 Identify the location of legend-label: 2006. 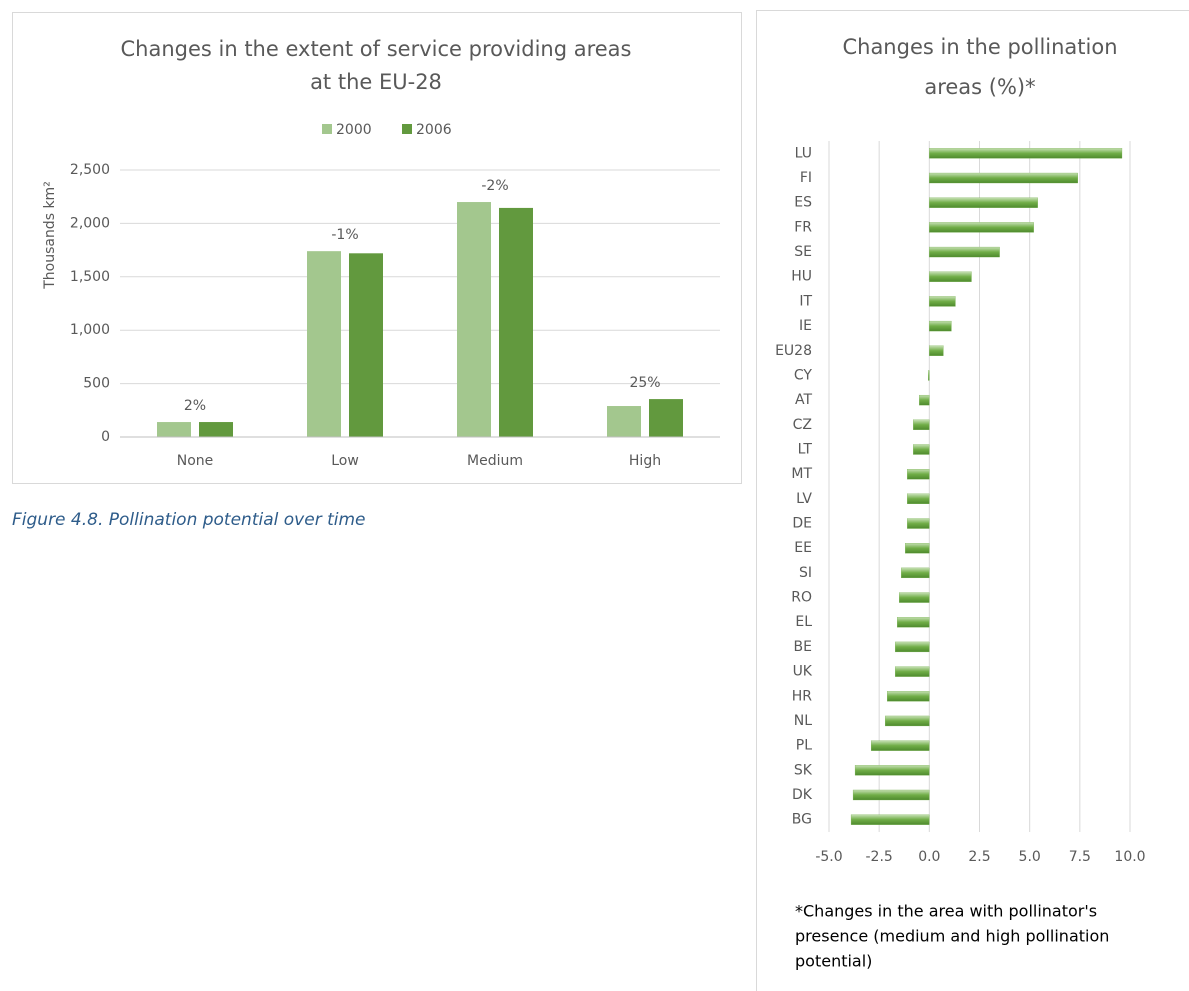
(434, 130).